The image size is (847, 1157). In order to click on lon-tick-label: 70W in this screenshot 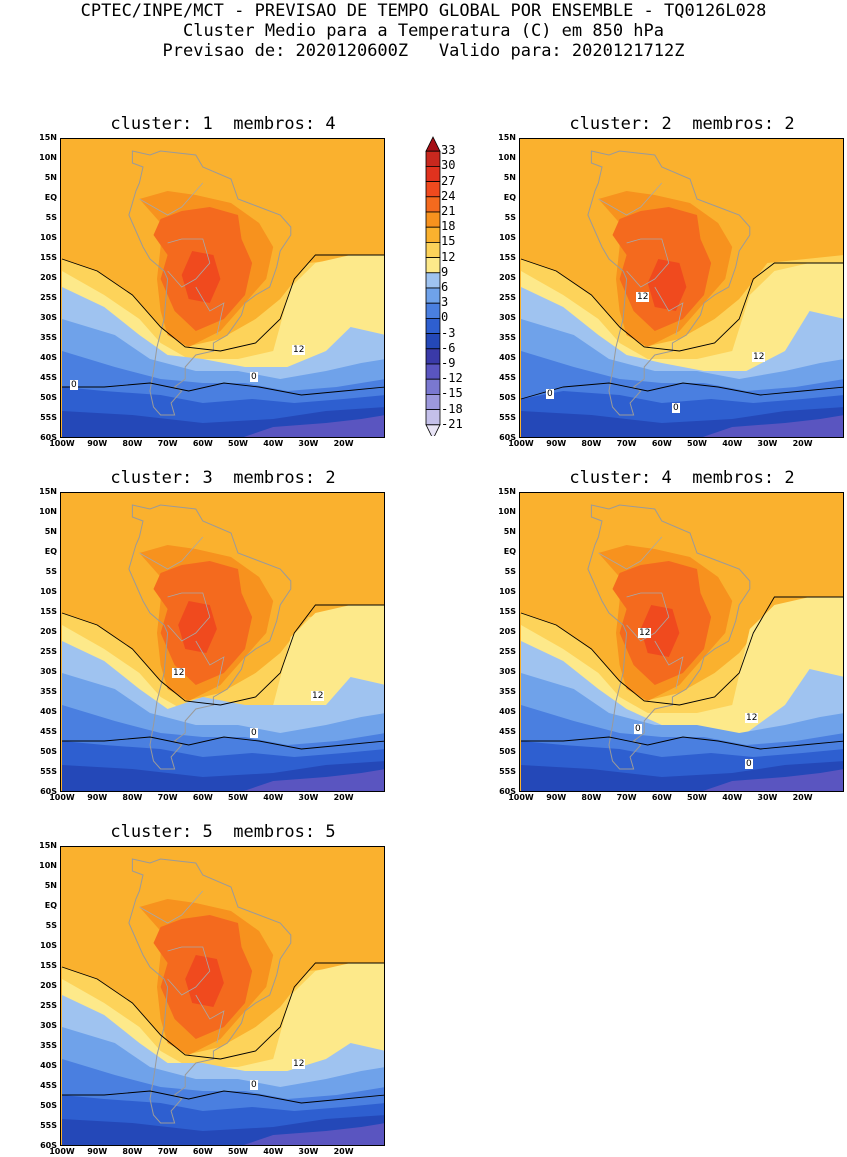, I will do `click(626, 797)`.